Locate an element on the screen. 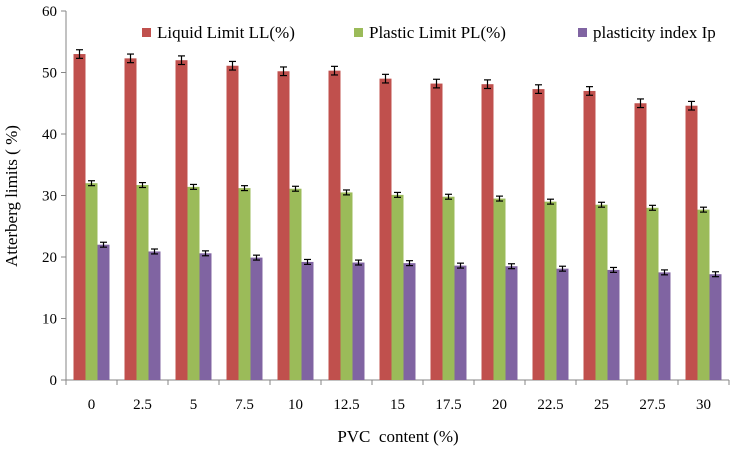  legend-item: Liquid Limit LL(%) is located at coordinates (218, 32).